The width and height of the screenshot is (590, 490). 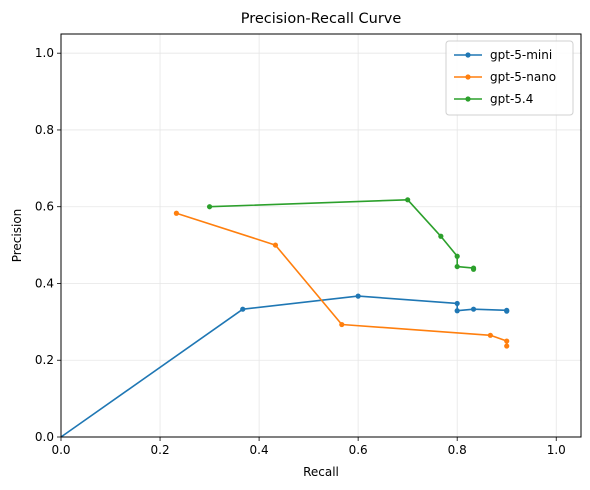 I want to click on legend: gpt-5-mini gpt-5-nano gpt-5.4, so click(x=509, y=78).